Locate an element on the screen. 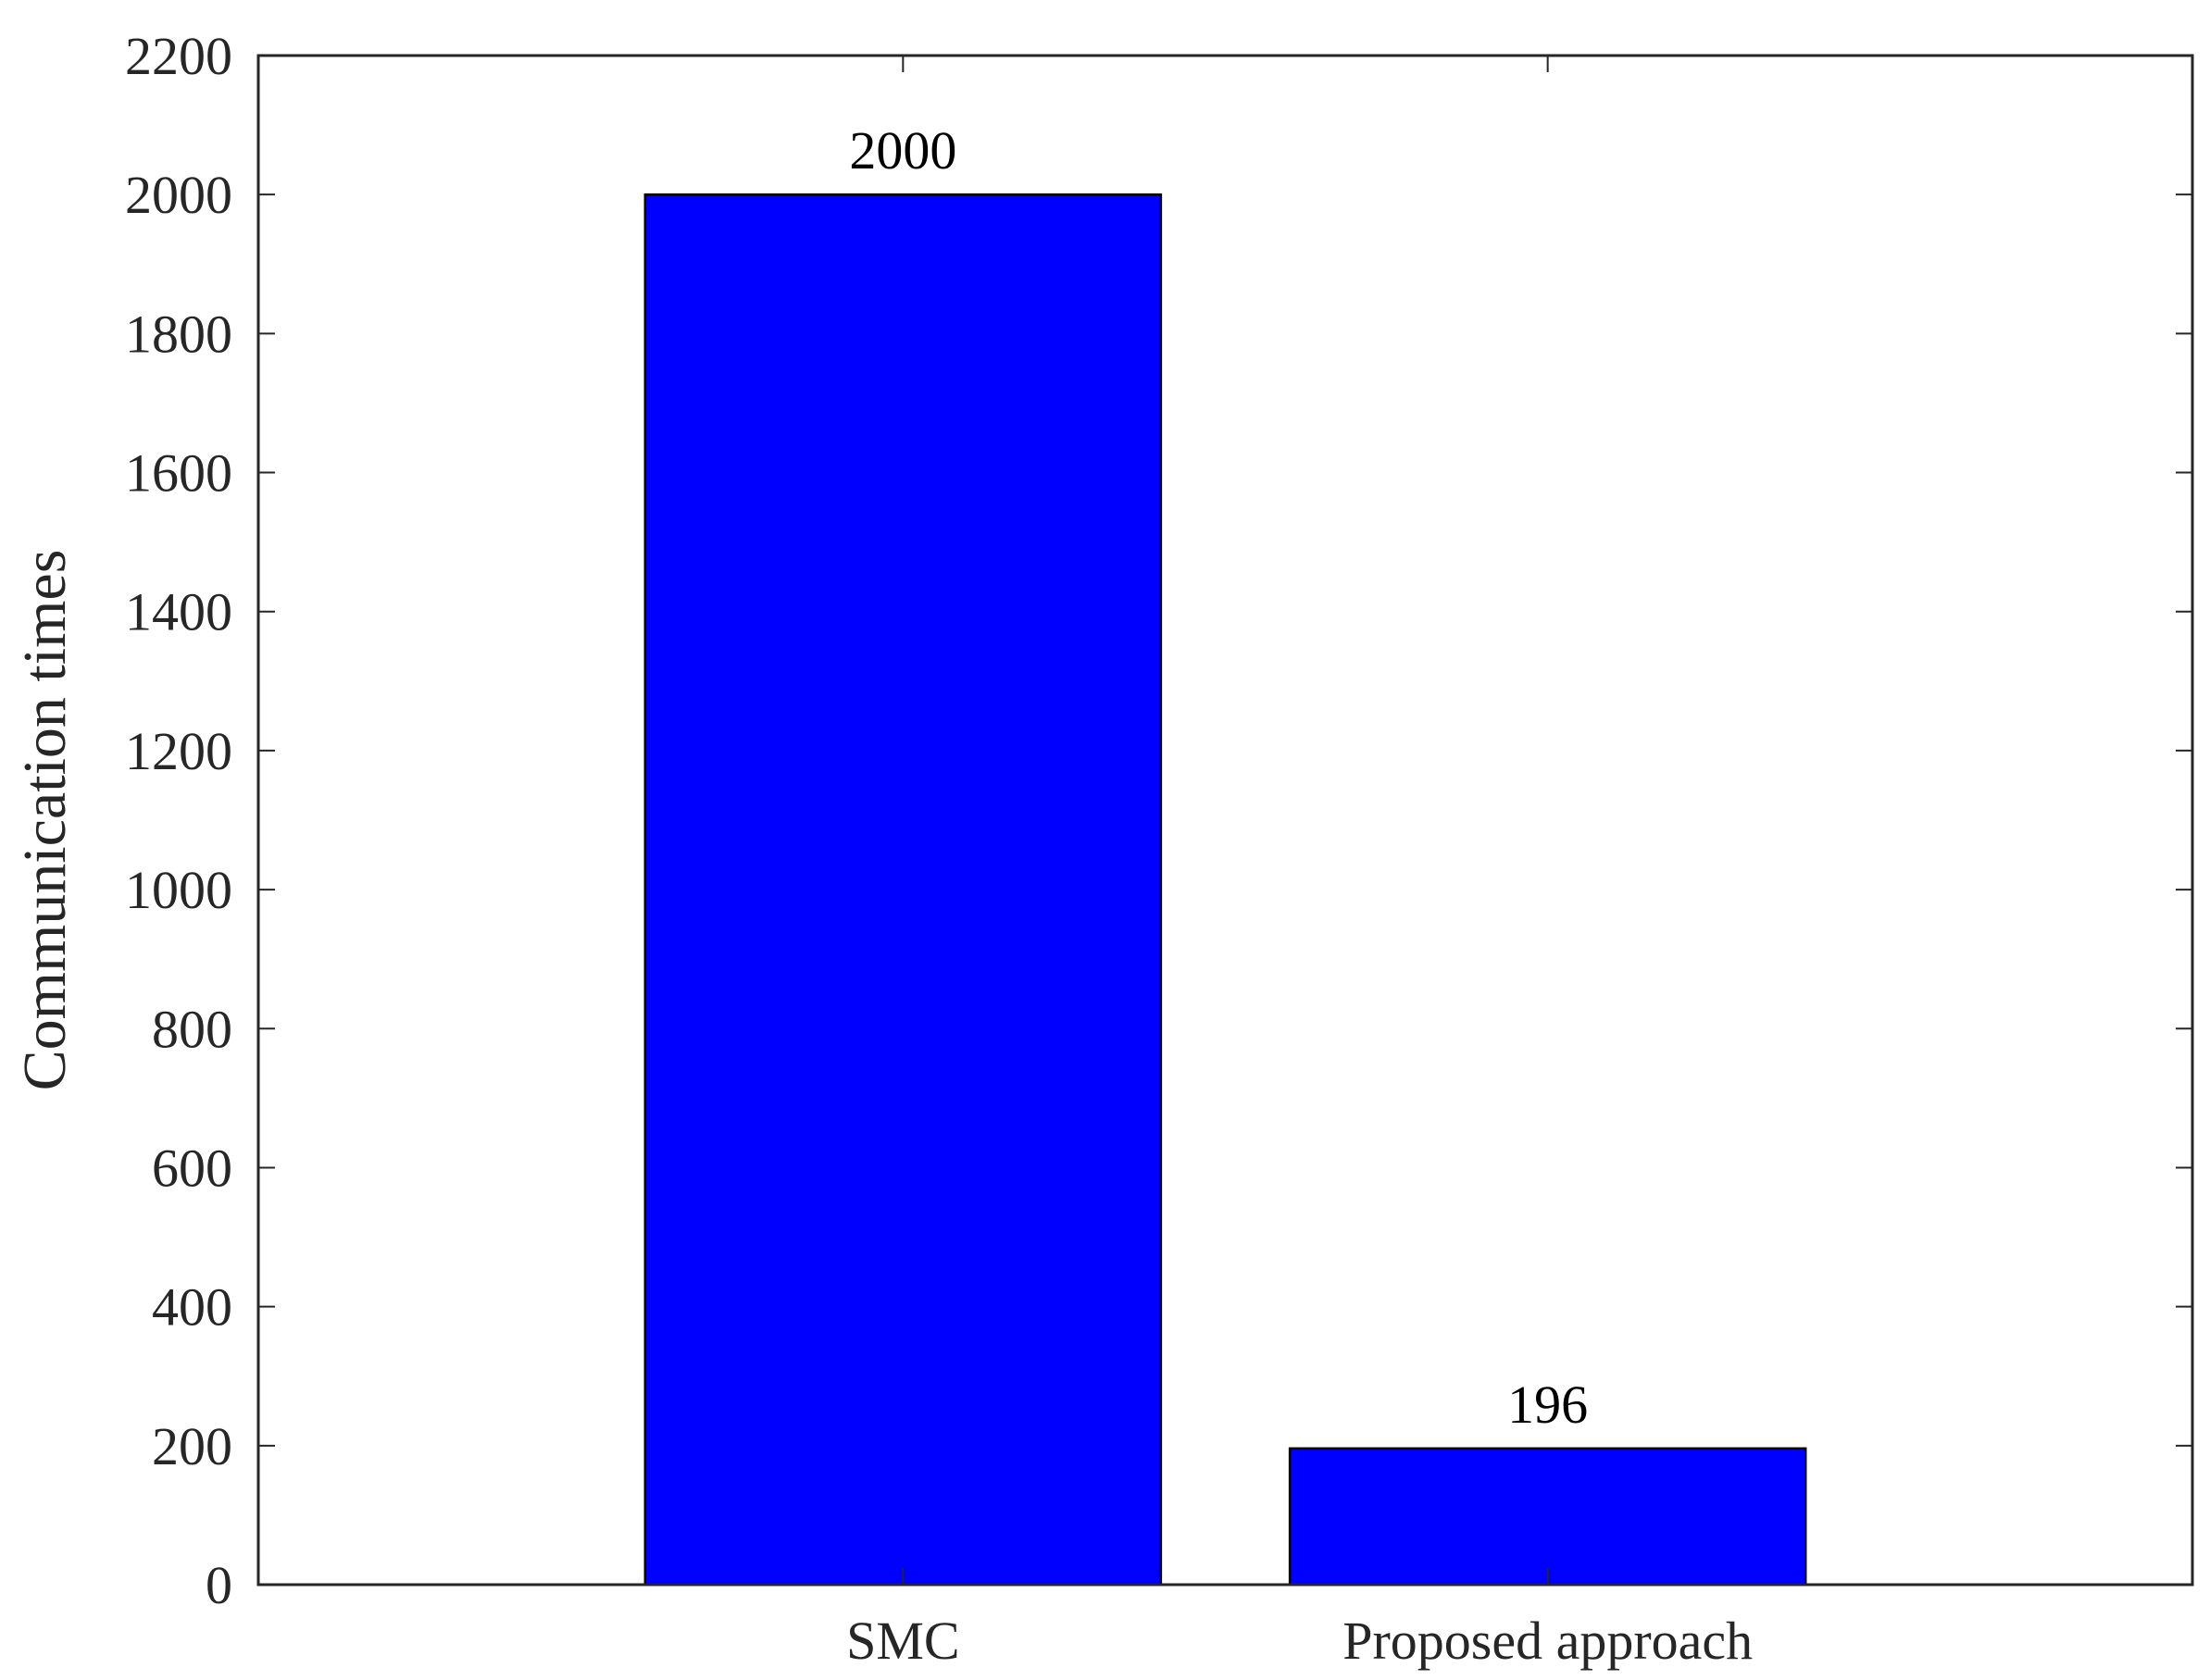 The image size is (2210, 1680). y-tick-label-10: 2000 is located at coordinates (178, 195).